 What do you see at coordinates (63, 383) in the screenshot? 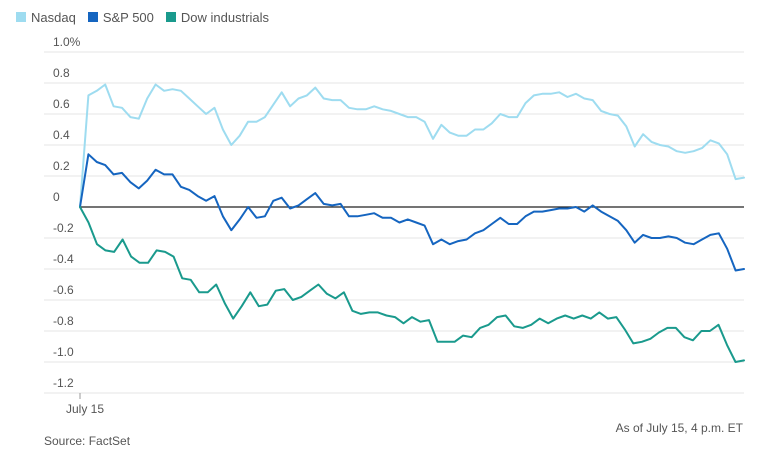
I see `y-tick-label: -1.2` at bounding box center [63, 383].